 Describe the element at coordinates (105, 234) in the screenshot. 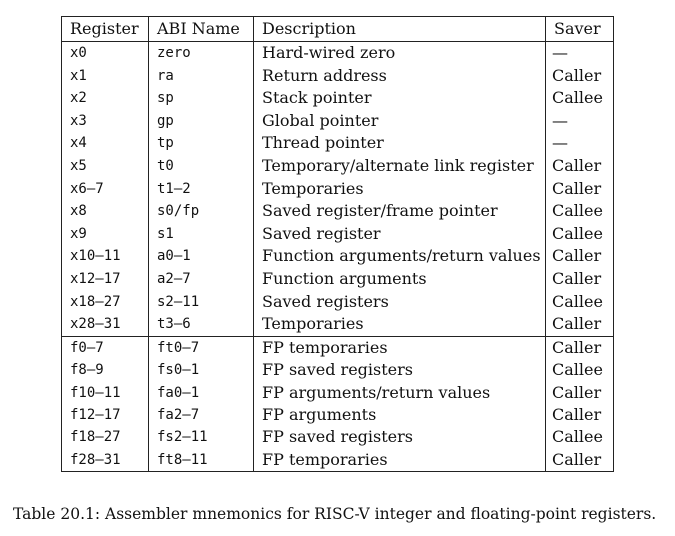

I see `register-cell: x9` at that location.